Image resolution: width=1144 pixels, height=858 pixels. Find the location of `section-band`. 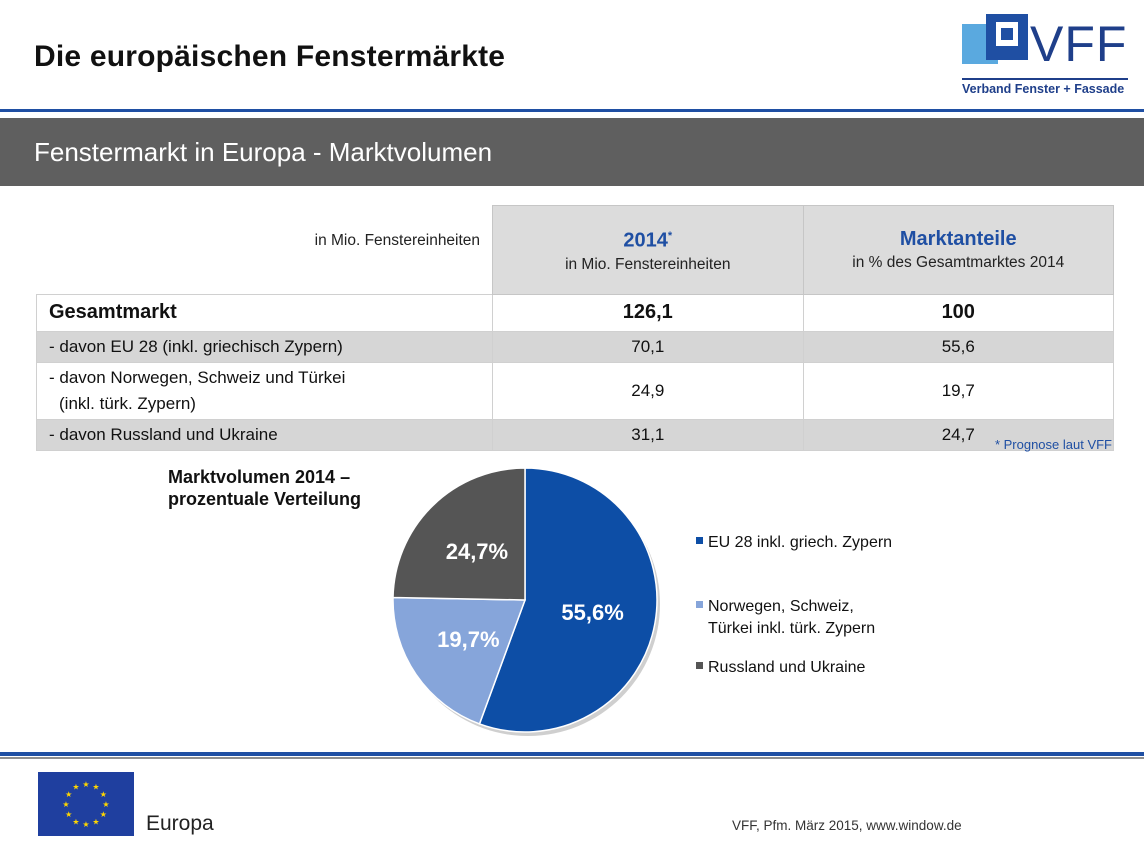

section-band is located at coordinates (572, 152).